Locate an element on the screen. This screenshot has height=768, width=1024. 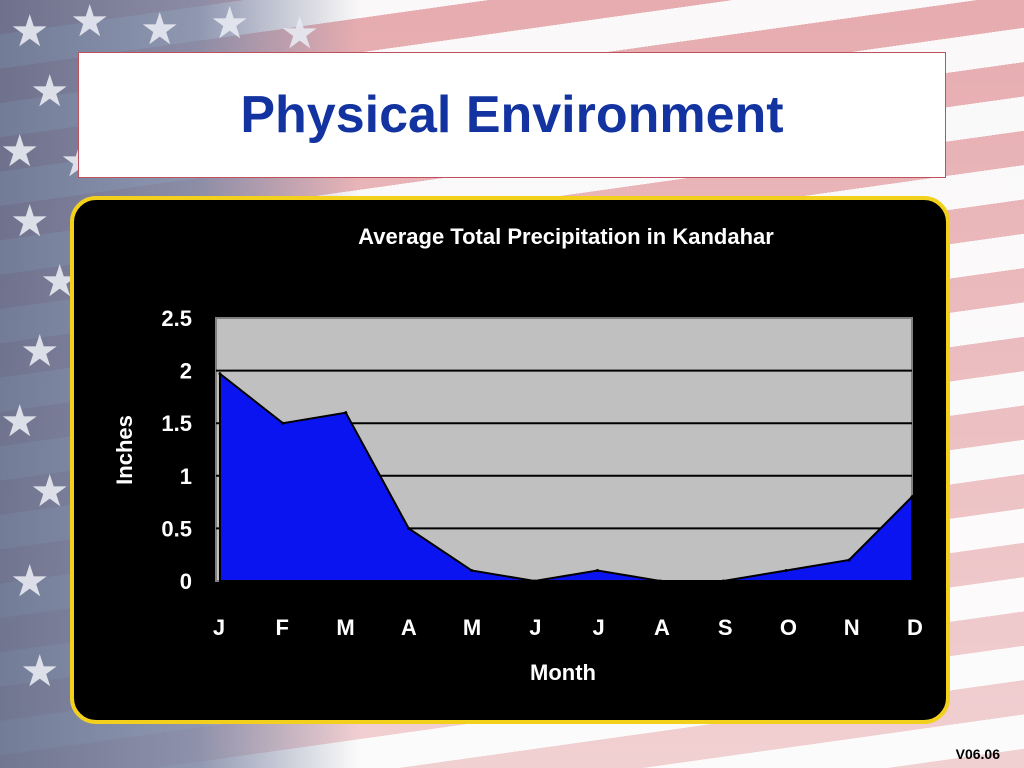
y-axis-label: Inches is located at coordinates (124, 450).